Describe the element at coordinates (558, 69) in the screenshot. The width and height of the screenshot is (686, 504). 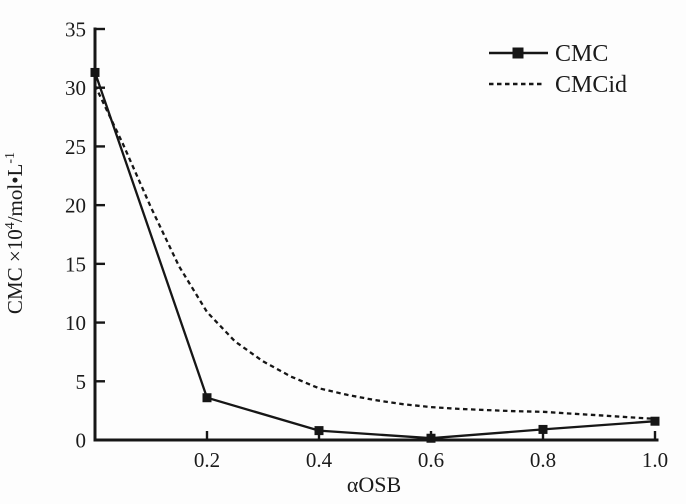
I see `legend: CMC CMCid` at that location.